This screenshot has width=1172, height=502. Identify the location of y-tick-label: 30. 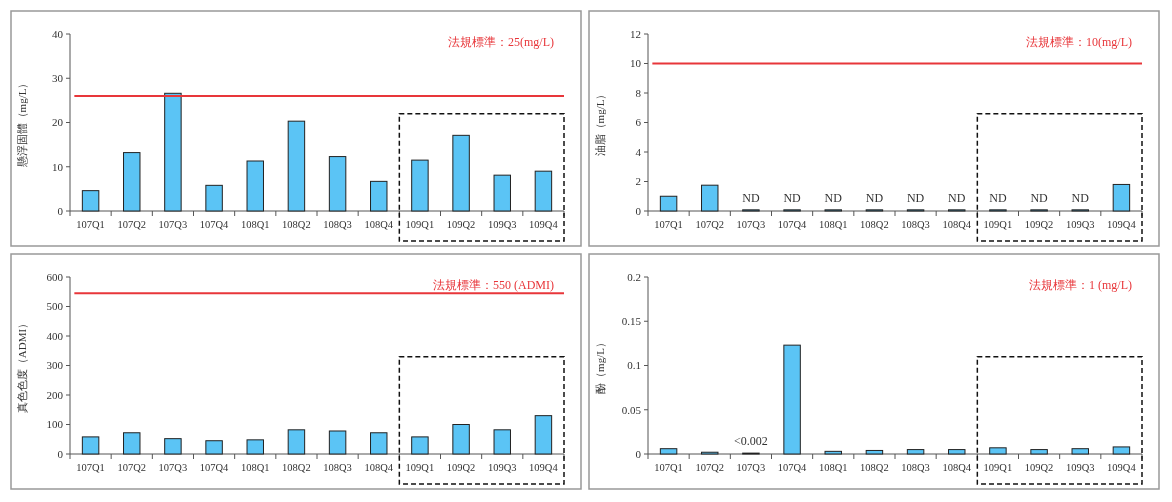
(58, 78).